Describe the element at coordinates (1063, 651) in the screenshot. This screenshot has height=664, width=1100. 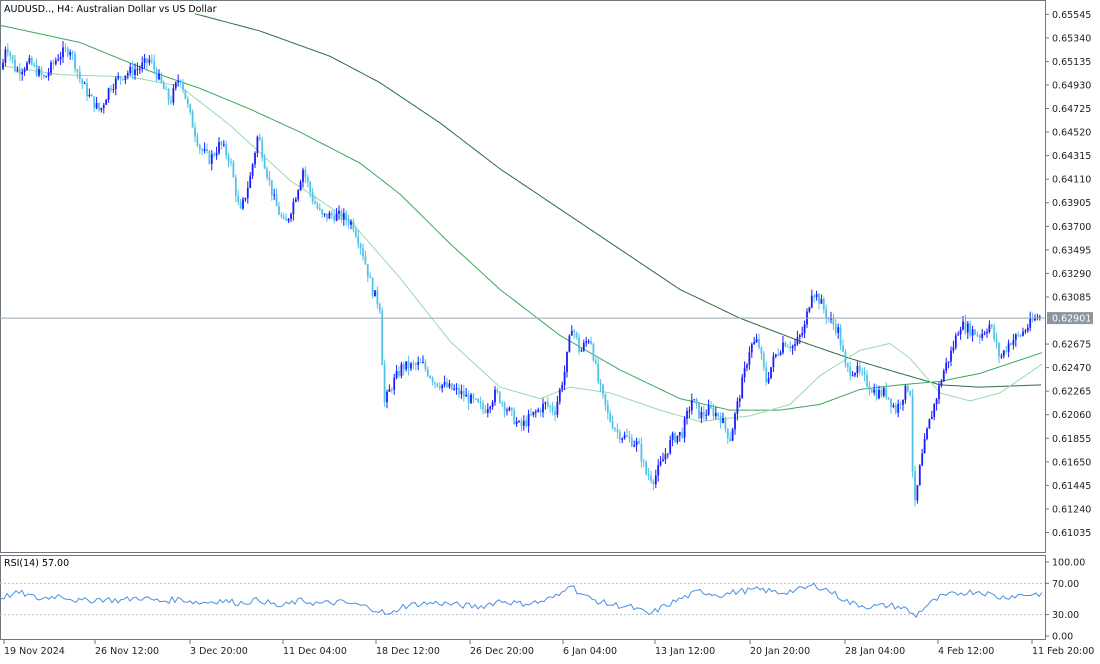
I see `time-tick-label: 11 Feb 20:00` at that location.